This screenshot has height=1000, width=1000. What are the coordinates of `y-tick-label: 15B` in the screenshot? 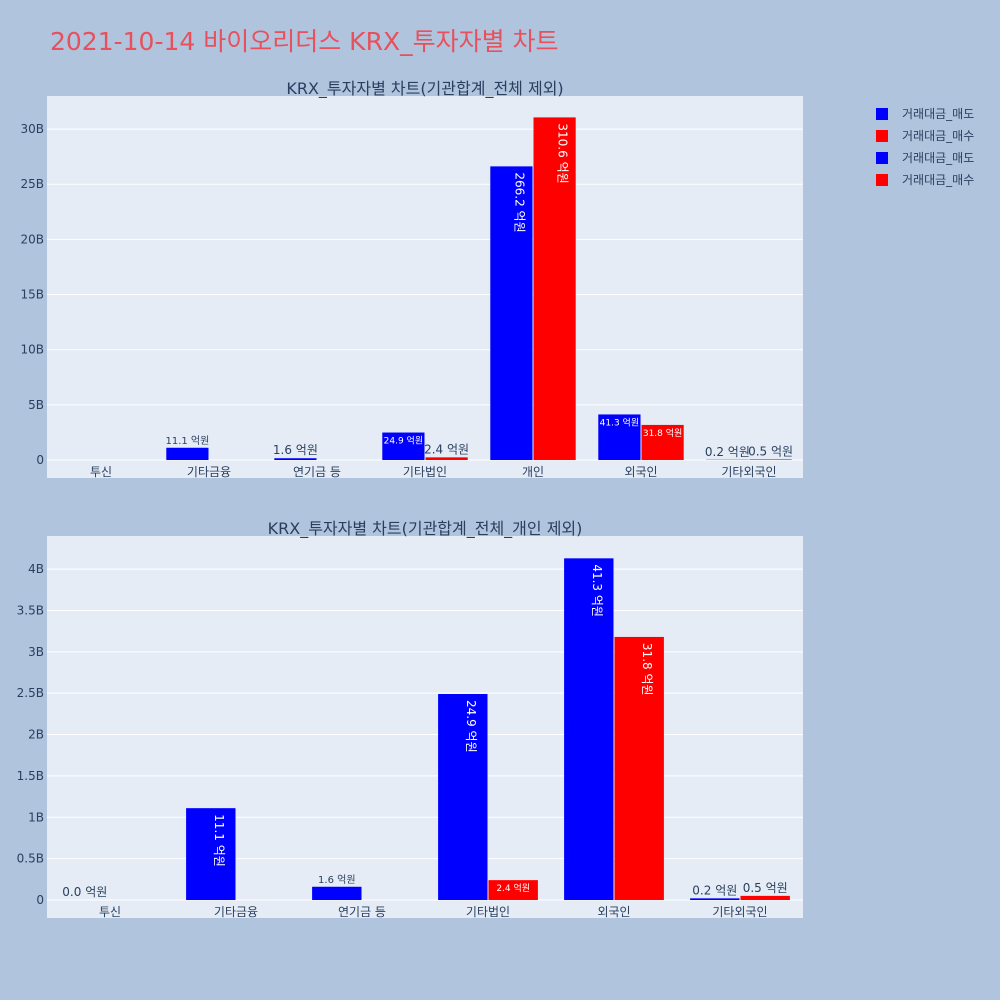 It's located at (32, 295).